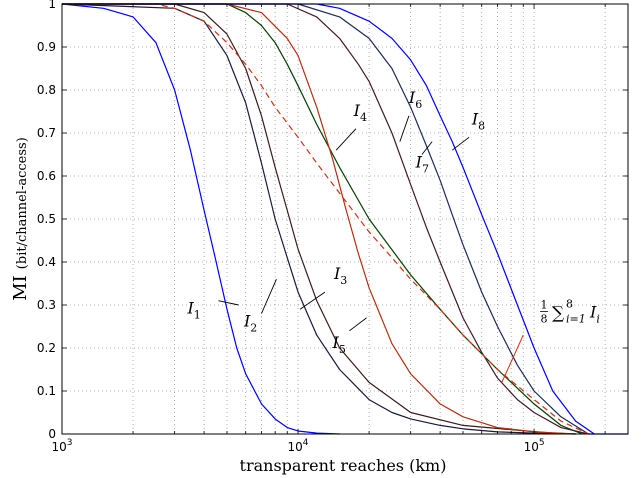  Describe the element at coordinates (576, 319) in the screenshot. I see `avg-sum-lower: i=1` at that location.